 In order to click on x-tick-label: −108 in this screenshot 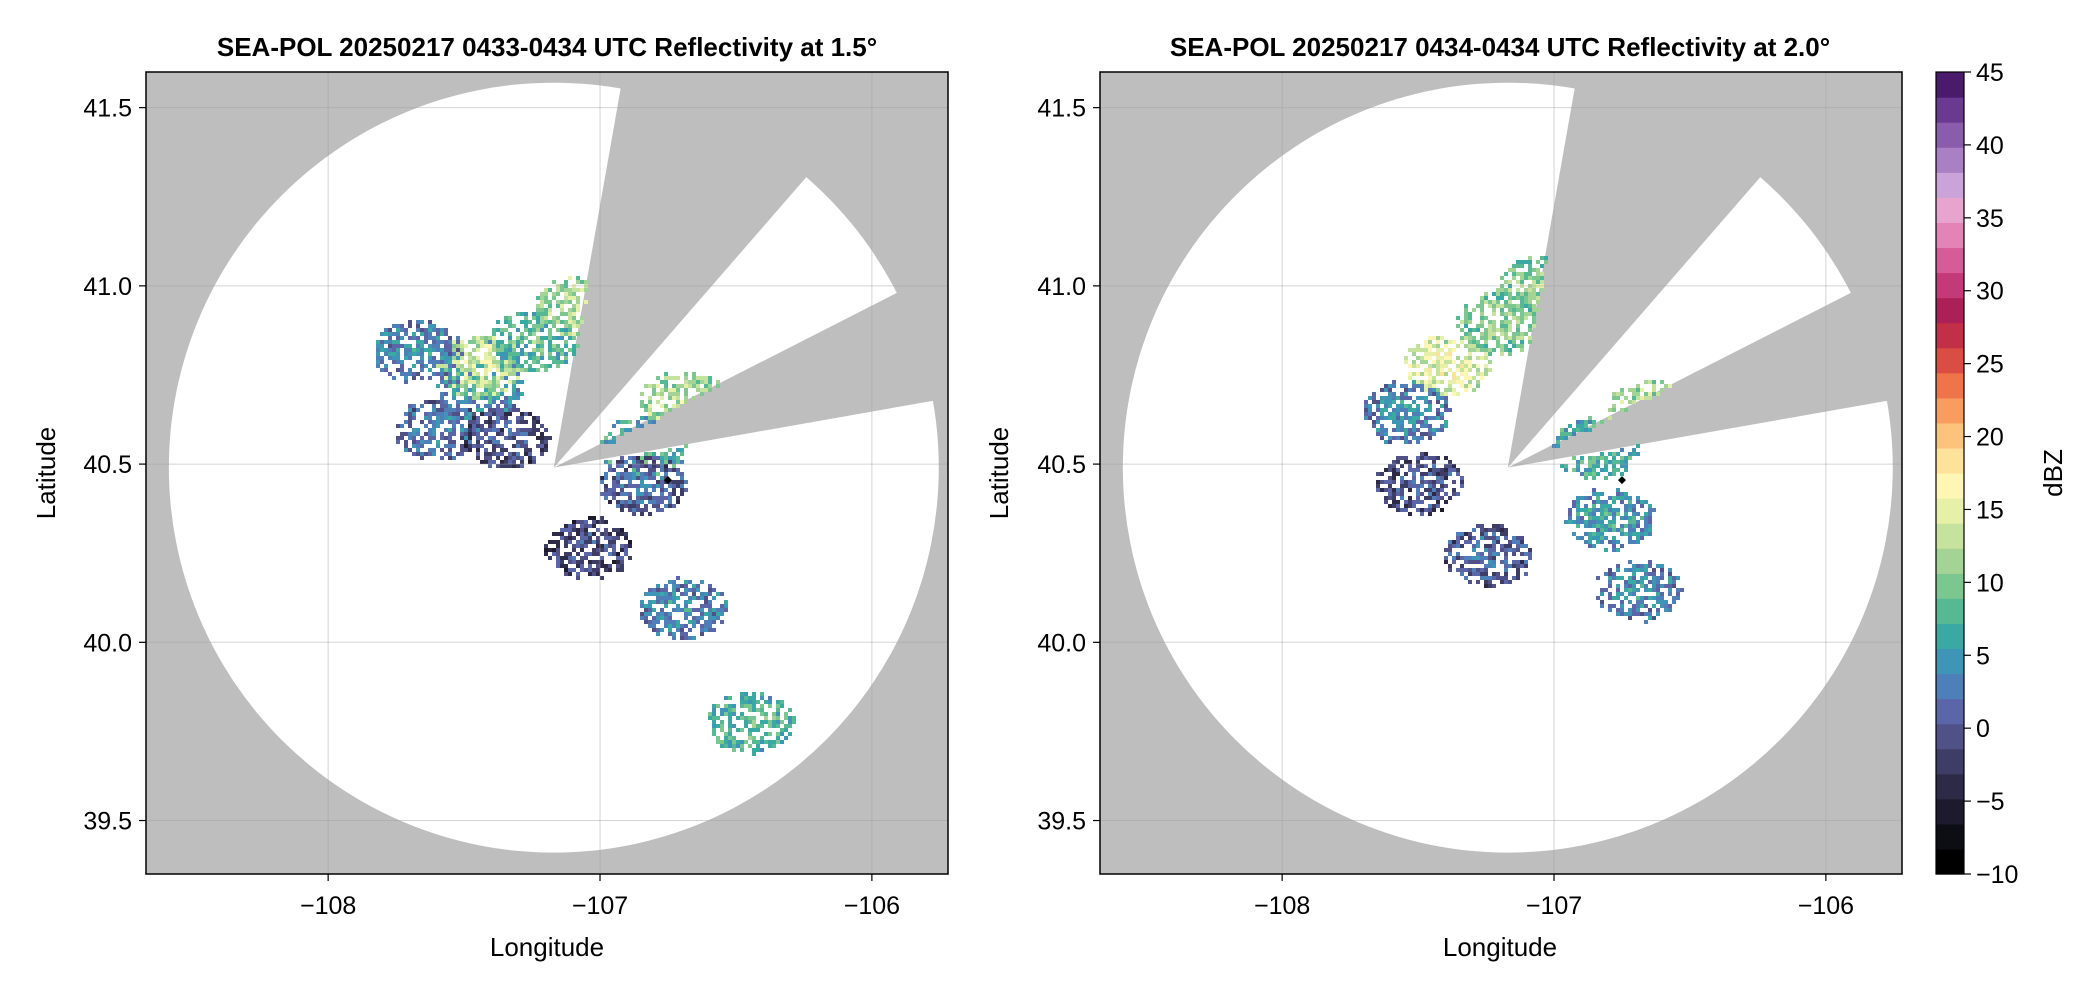, I will do `click(328, 906)`.